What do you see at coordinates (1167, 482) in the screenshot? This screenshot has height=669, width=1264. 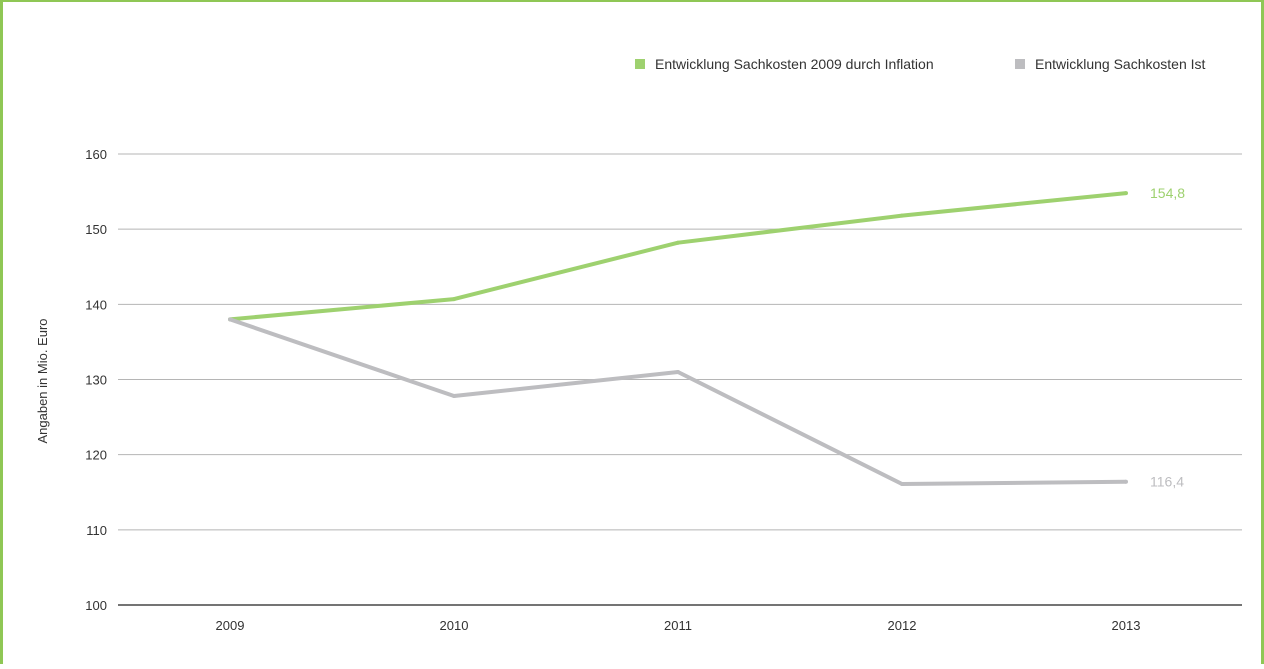 I see `end-value-label: 116,4` at bounding box center [1167, 482].